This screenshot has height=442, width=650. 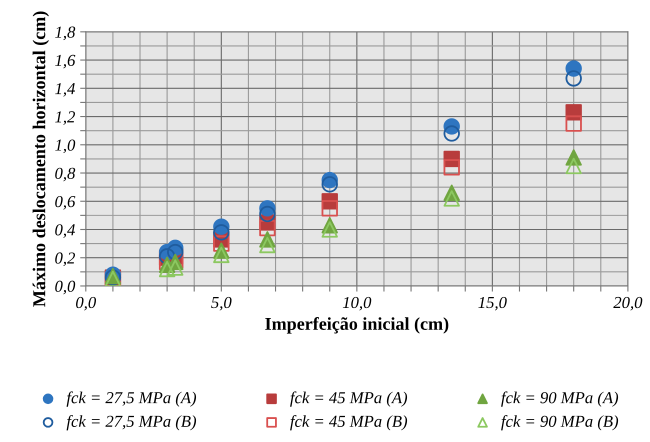 I want to click on y-tick-label: 0,0, so click(x=65, y=287).